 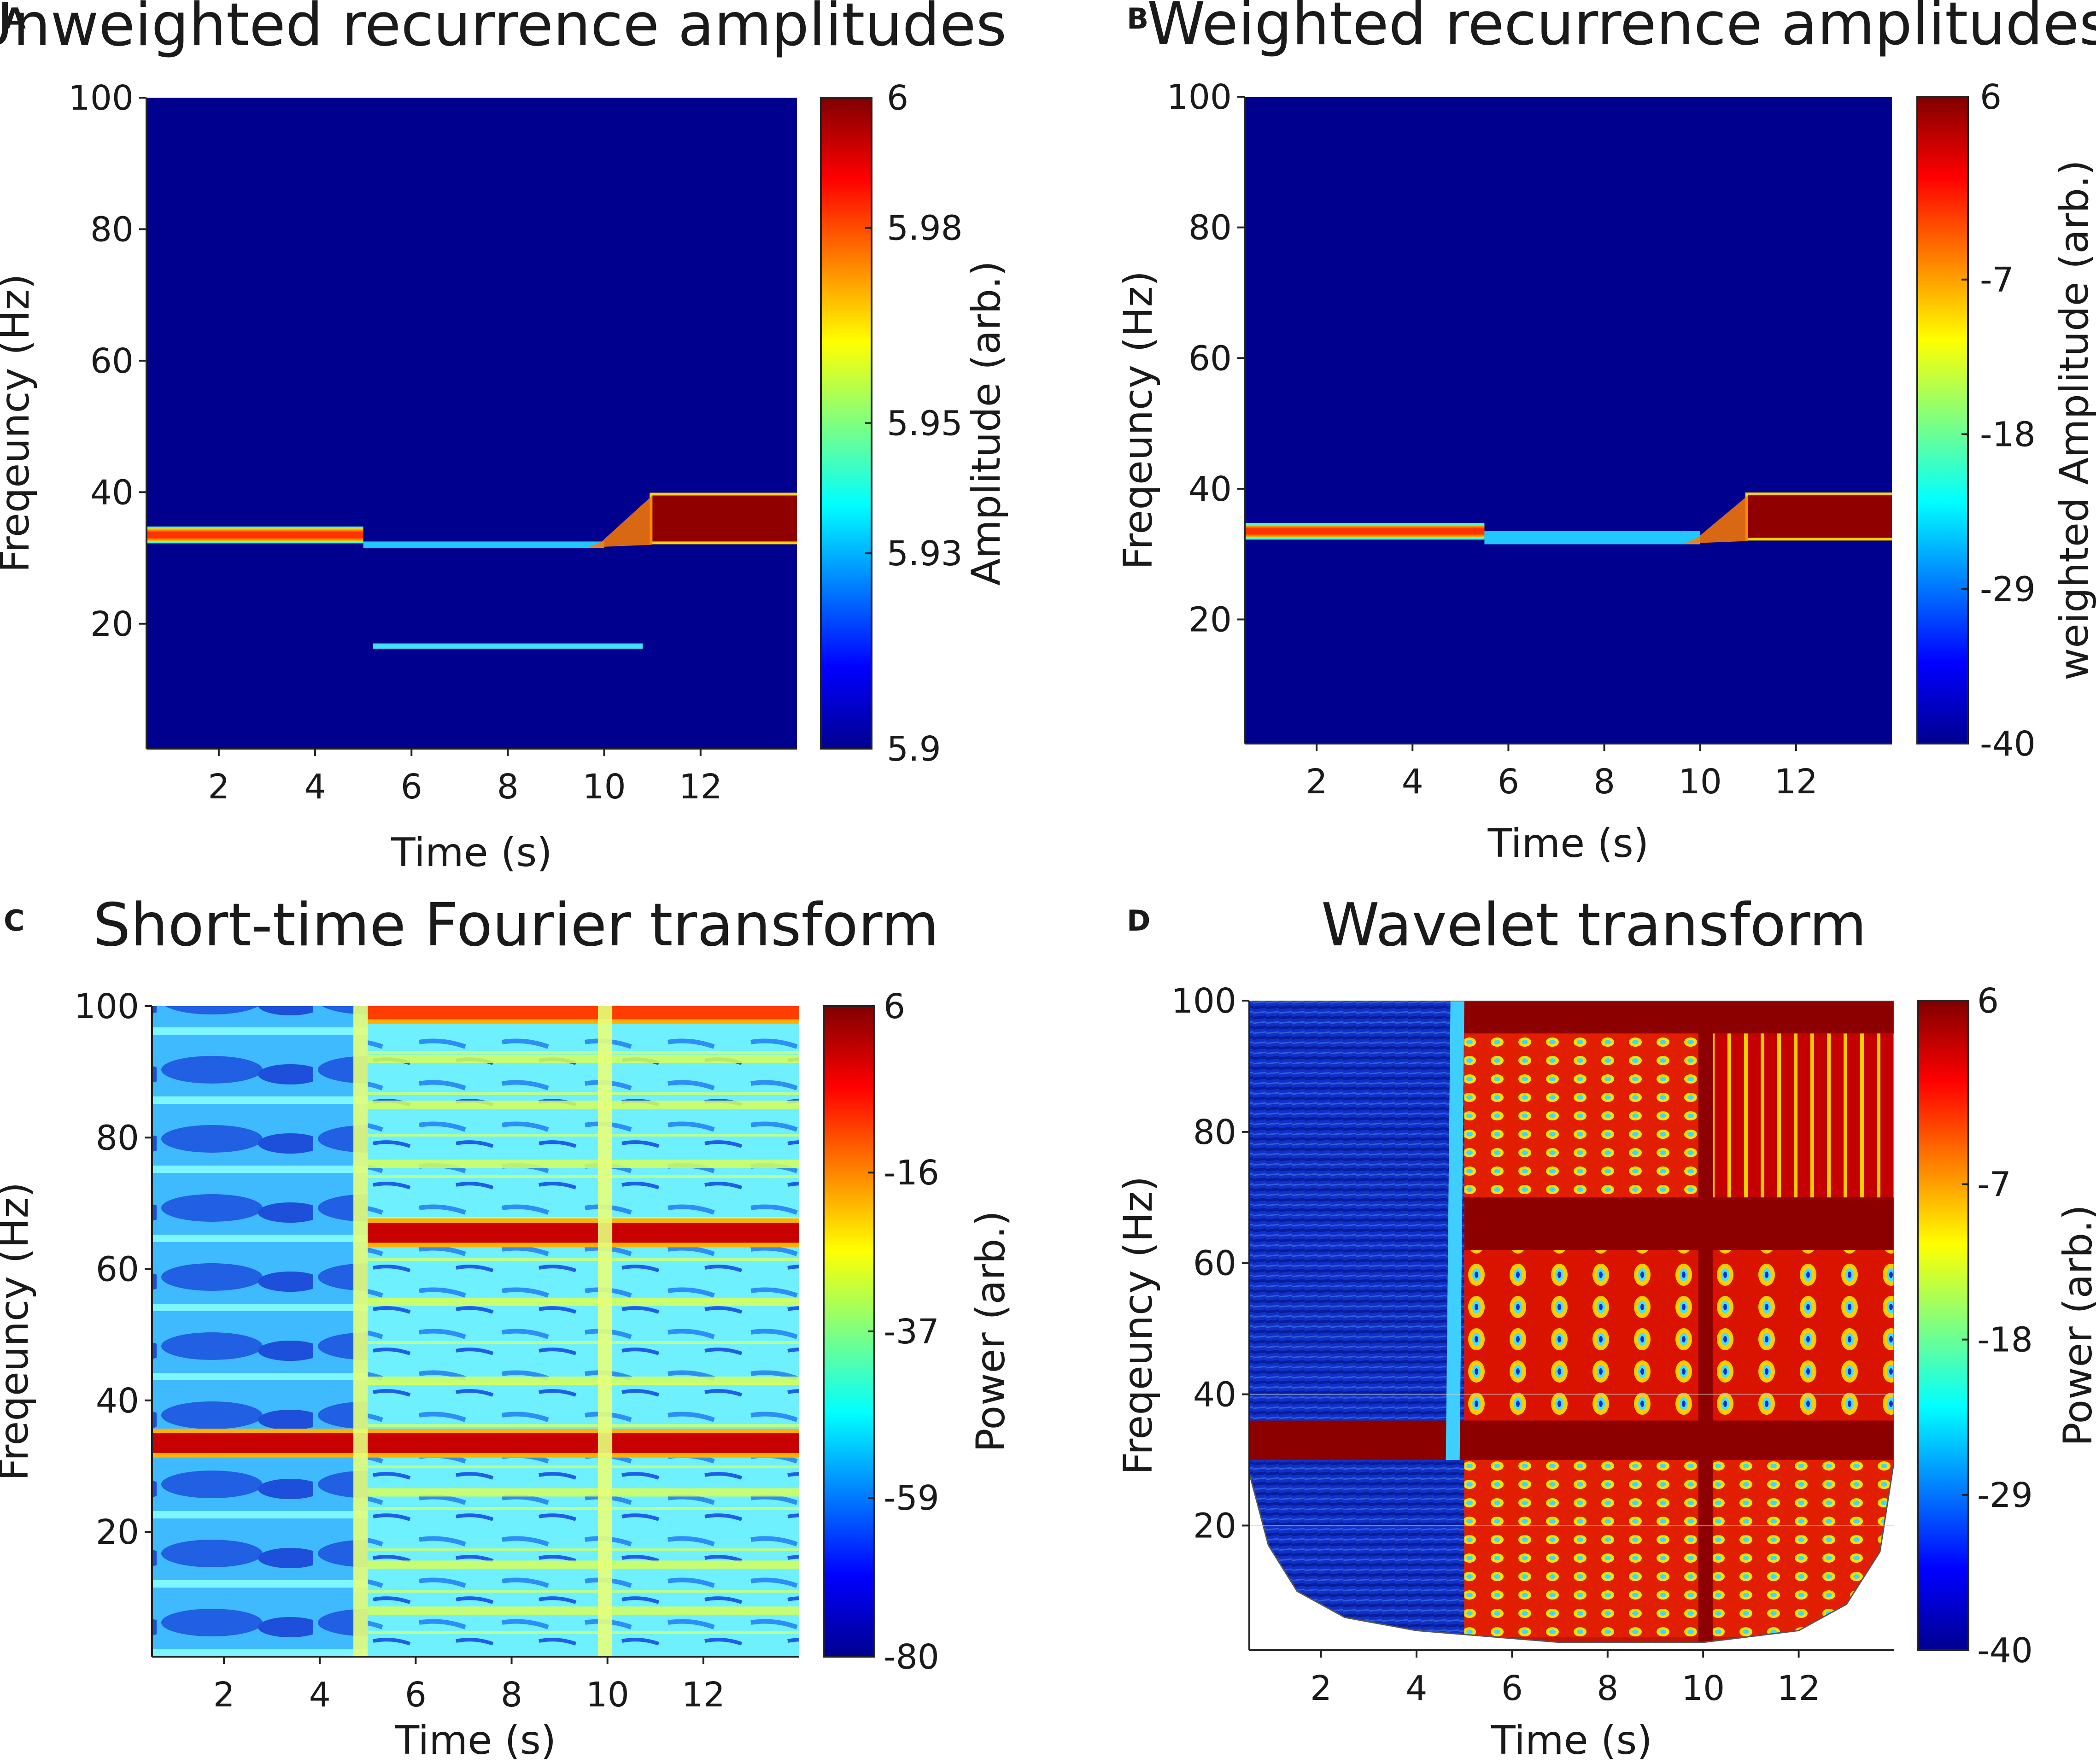 What do you see at coordinates (911, 1332) in the screenshot?
I see `colorbar-tick-label: -37` at bounding box center [911, 1332].